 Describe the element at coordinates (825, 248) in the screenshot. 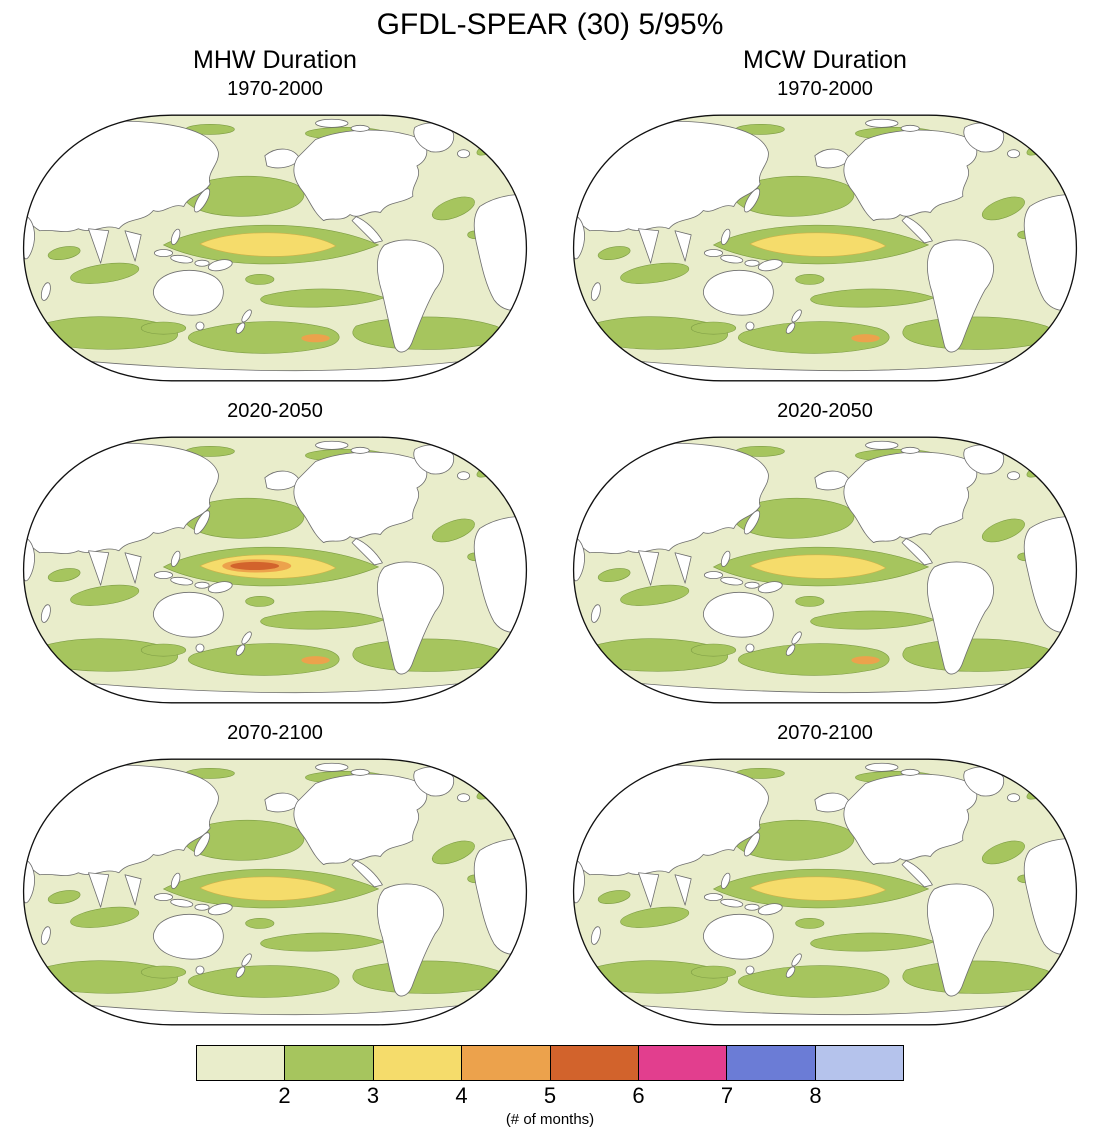

I see `world-map-mcw-1970-2000` at that location.